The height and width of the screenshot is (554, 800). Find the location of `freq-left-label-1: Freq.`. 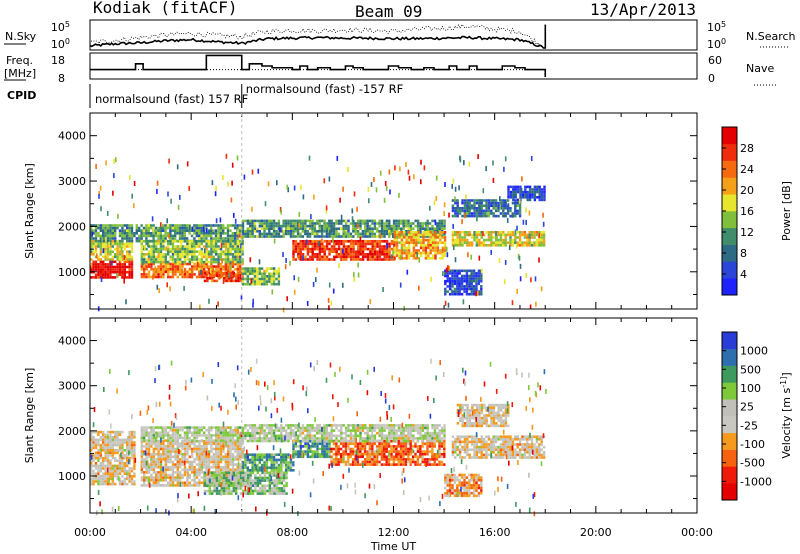

freq-left-label-1: Freq. is located at coordinates (19, 60).